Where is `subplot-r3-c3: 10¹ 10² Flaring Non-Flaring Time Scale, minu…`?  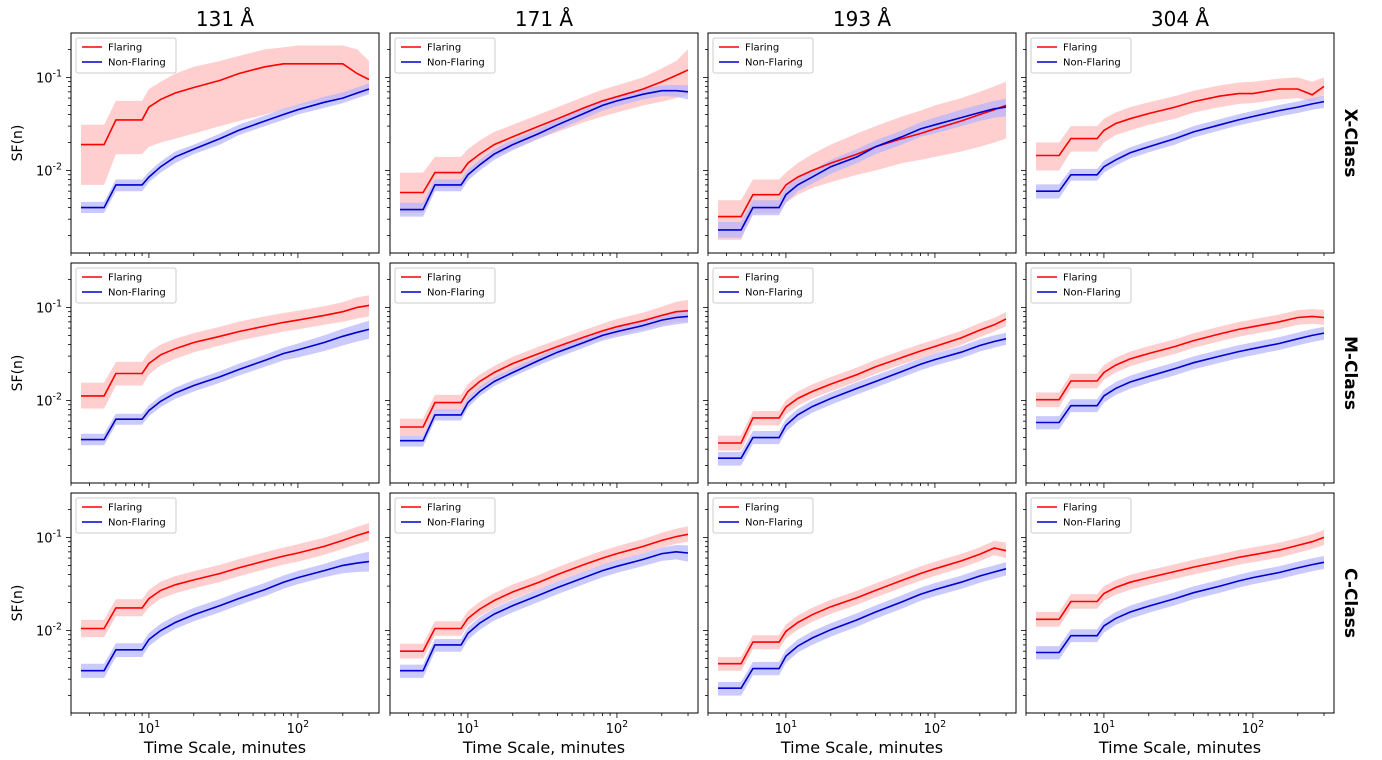
subplot-r3-c3: 10¹ 10² Flaring Non-Flaring Time Scale, minu… is located at coordinates (860, 624).